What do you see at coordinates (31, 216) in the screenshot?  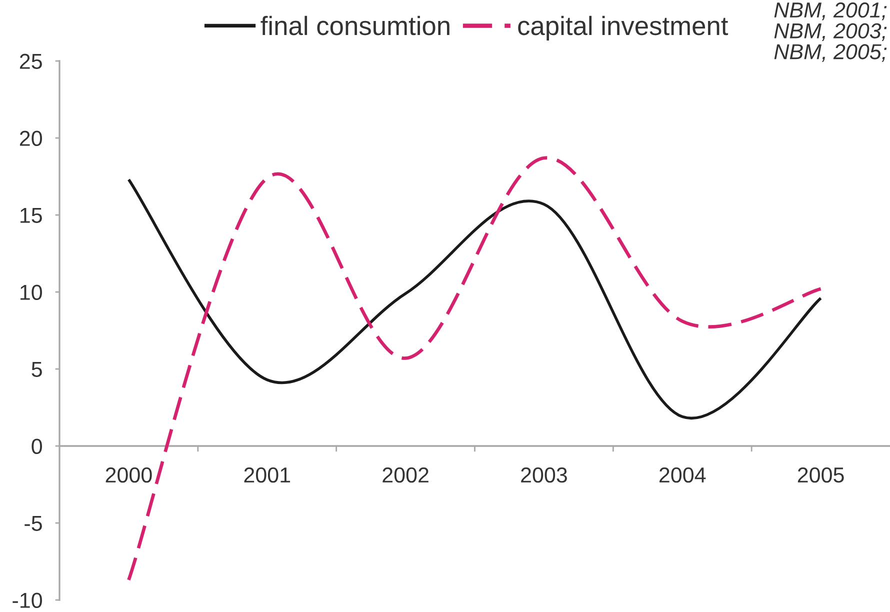 I see `y-tick-label: 15` at bounding box center [31, 216].